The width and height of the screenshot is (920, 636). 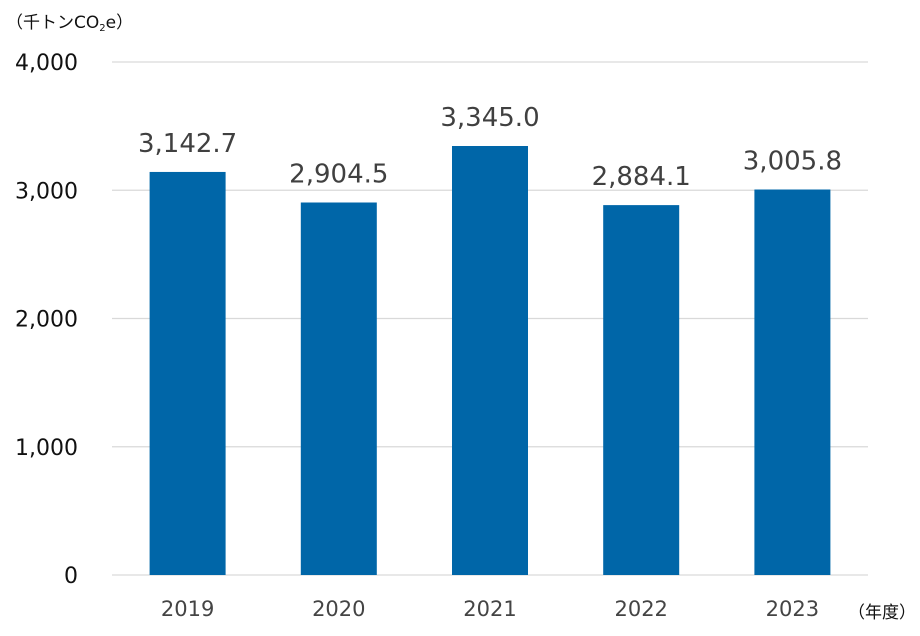 I want to click on x-axis-unit-label: （年度）, so click(x=882, y=613).